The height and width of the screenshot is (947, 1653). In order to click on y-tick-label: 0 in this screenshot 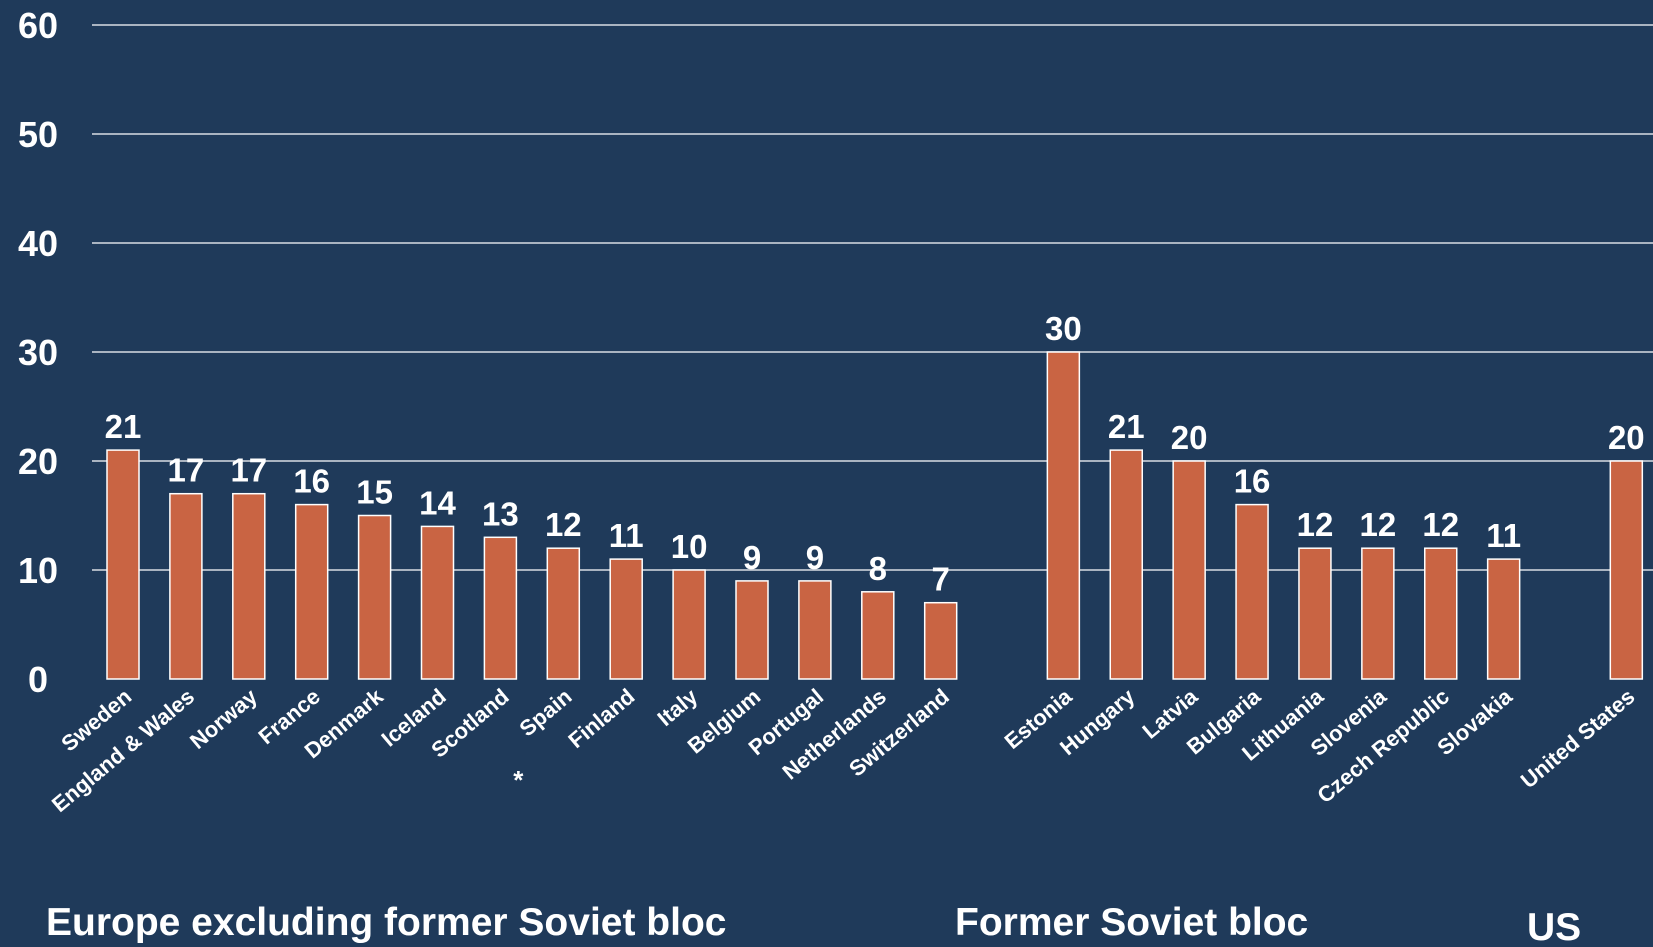, I will do `click(38, 679)`.